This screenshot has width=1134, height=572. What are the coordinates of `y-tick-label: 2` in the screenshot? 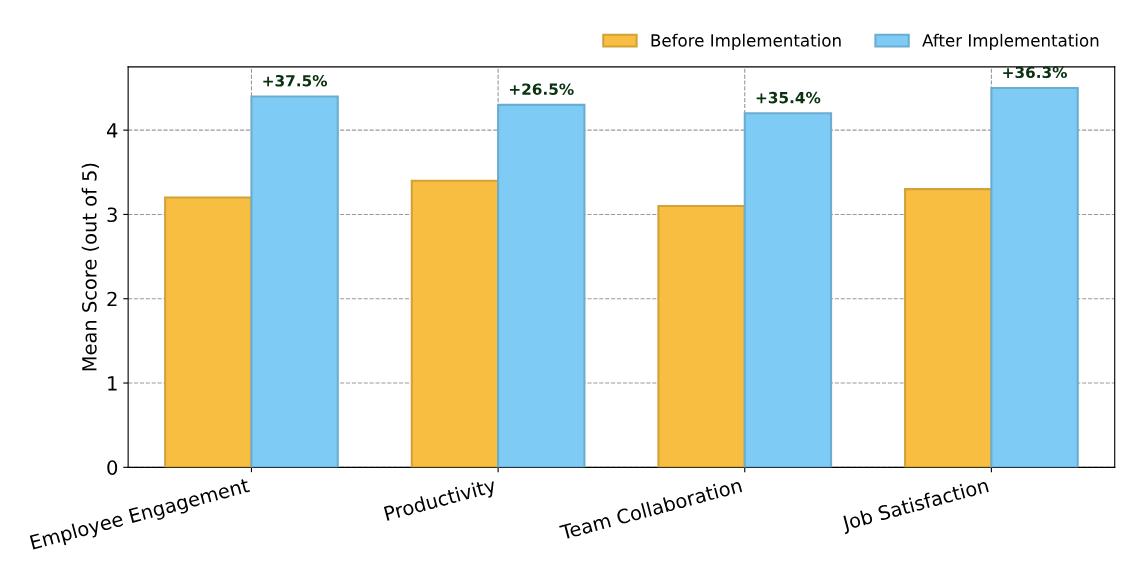 It's located at (112, 299).